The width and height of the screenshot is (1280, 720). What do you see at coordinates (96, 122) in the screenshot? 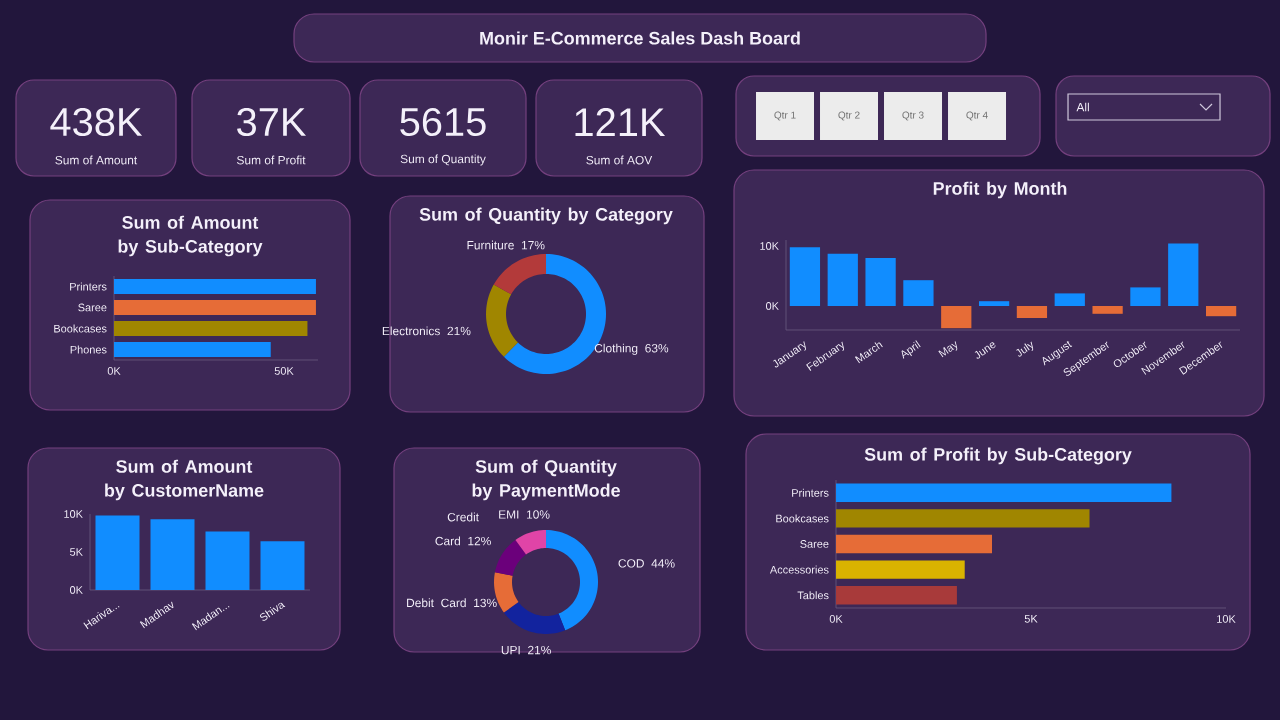
I see `text: 438K` at bounding box center [96, 122].